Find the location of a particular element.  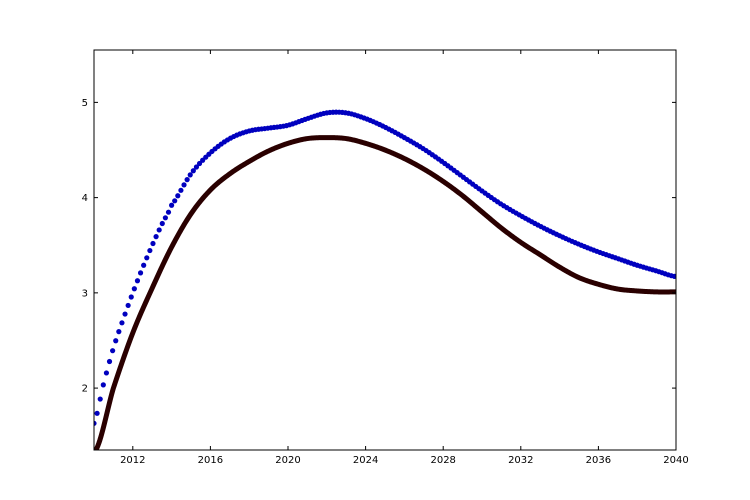

x-tick-label: 2028 is located at coordinates (442, 460).